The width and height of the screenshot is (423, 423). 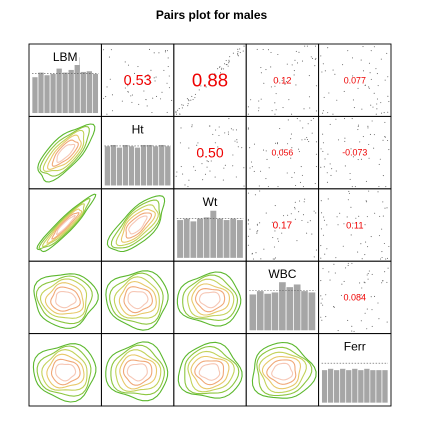 What do you see at coordinates (211, 15) in the screenshot?
I see `chart-title: Pairs plot for males` at bounding box center [211, 15].